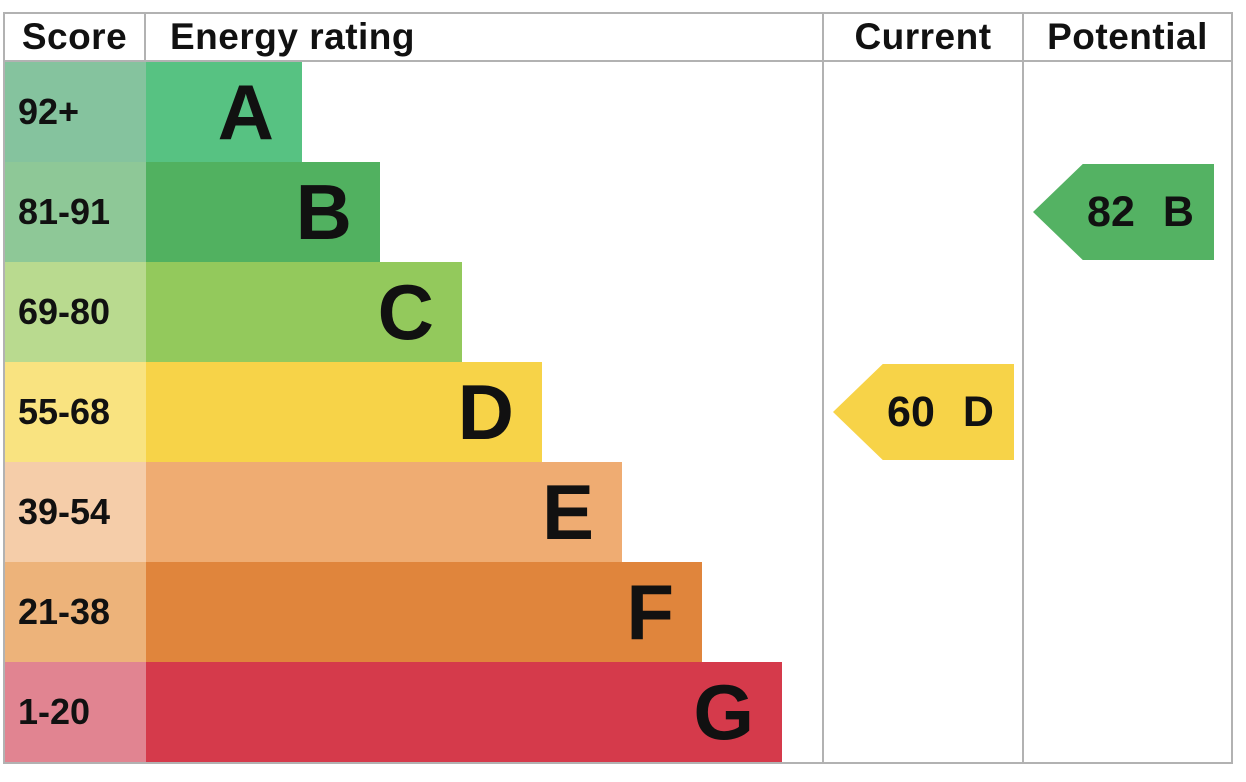 The image size is (1246, 782). I want to click on header-score: Score, so click(75, 38).